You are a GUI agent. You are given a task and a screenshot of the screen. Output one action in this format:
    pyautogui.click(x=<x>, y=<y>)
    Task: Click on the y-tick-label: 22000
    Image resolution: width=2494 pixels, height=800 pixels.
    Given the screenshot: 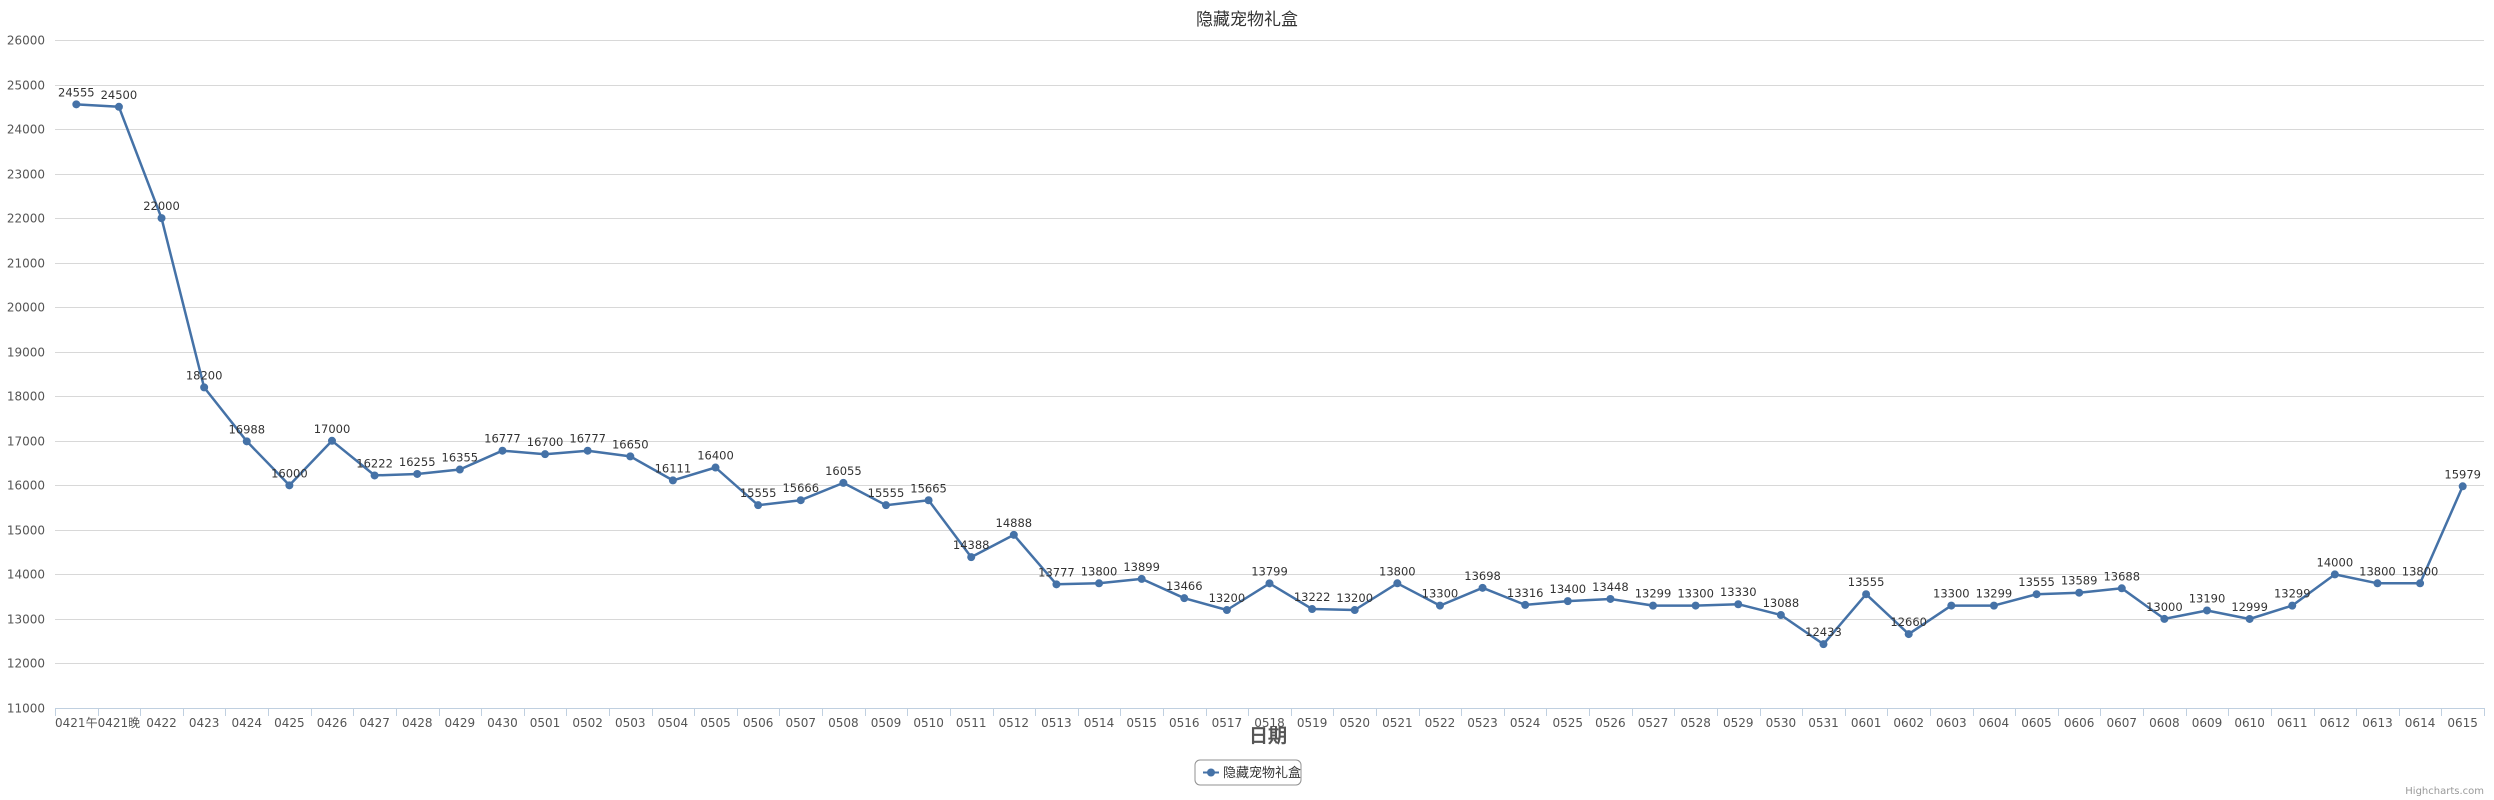 What is the action you would take?
    pyautogui.click(x=26, y=219)
    